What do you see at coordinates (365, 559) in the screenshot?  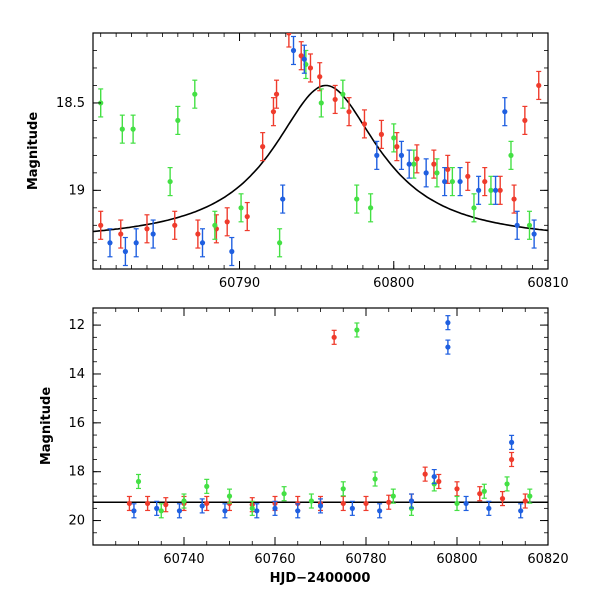 I see `bottom-x-tick-label: 60780` at bounding box center [365, 559].